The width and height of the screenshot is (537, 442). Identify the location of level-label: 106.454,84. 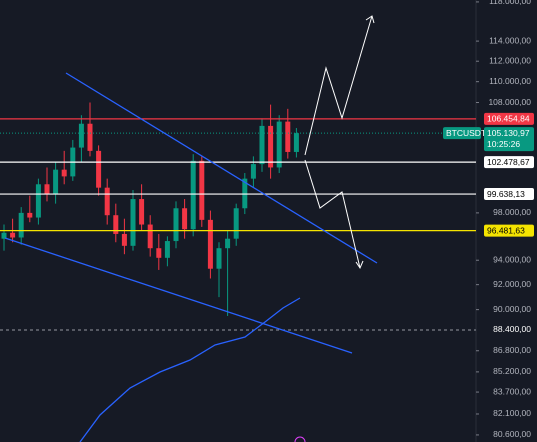
(508, 119).